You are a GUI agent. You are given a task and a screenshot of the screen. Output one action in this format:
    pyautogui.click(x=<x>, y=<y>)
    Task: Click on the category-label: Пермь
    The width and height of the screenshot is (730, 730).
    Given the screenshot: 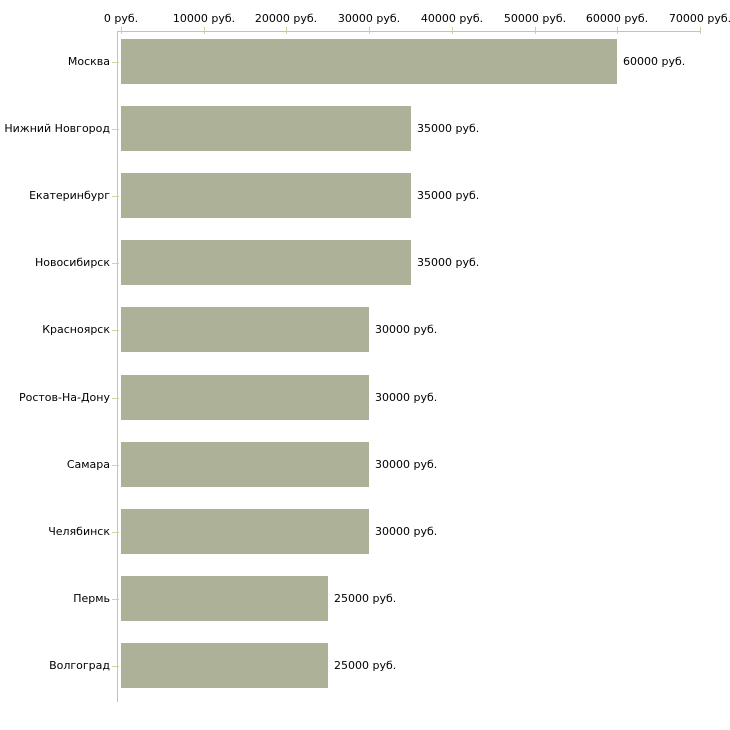 What is the action you would take?
    pyautogui.click(x=91, y=598)
    